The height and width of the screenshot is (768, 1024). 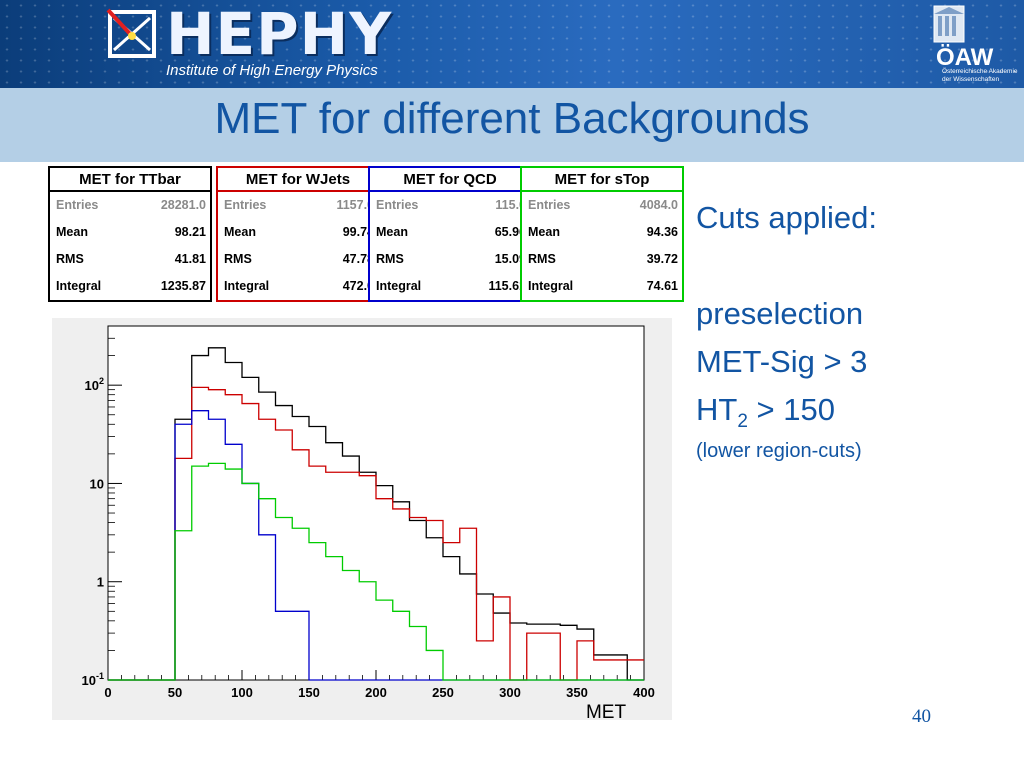 I want to click on stats-value: 1235.87, so click(x=183, y=286).